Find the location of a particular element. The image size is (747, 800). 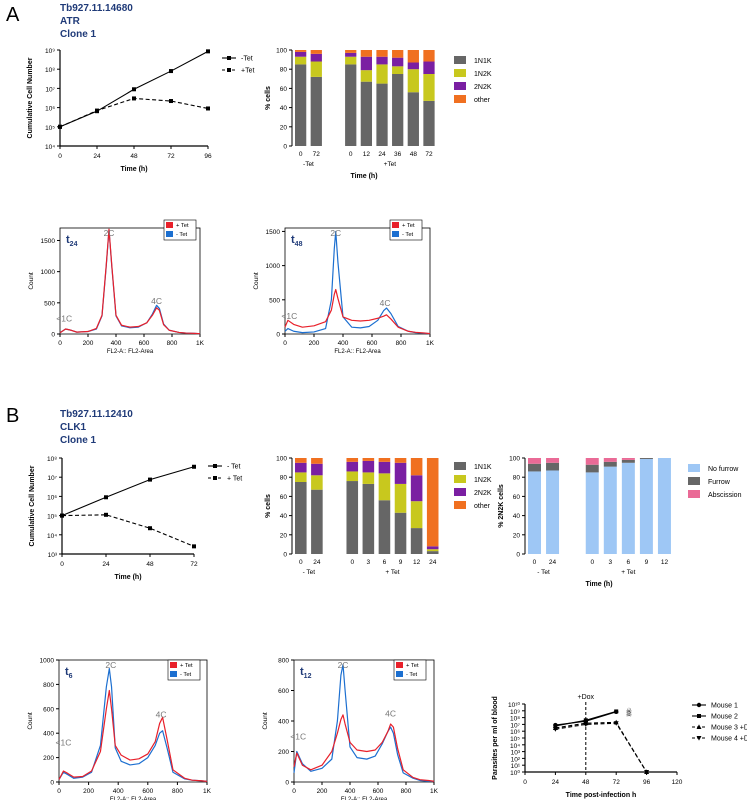

group-label: +Tet is located at coordinates (390, 164).